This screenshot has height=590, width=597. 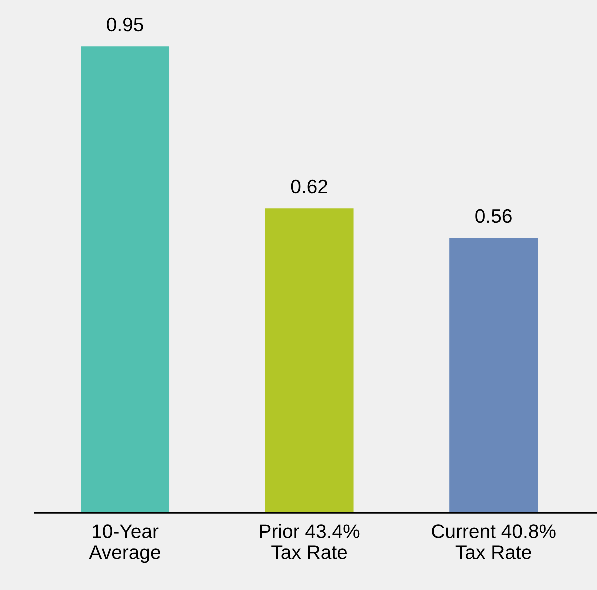 What do you see at coordinates (310, 542) in the screenshot?
I see `x-tick-label: Prior 43.4% Tax Rate` at bounding box center [310, 542].